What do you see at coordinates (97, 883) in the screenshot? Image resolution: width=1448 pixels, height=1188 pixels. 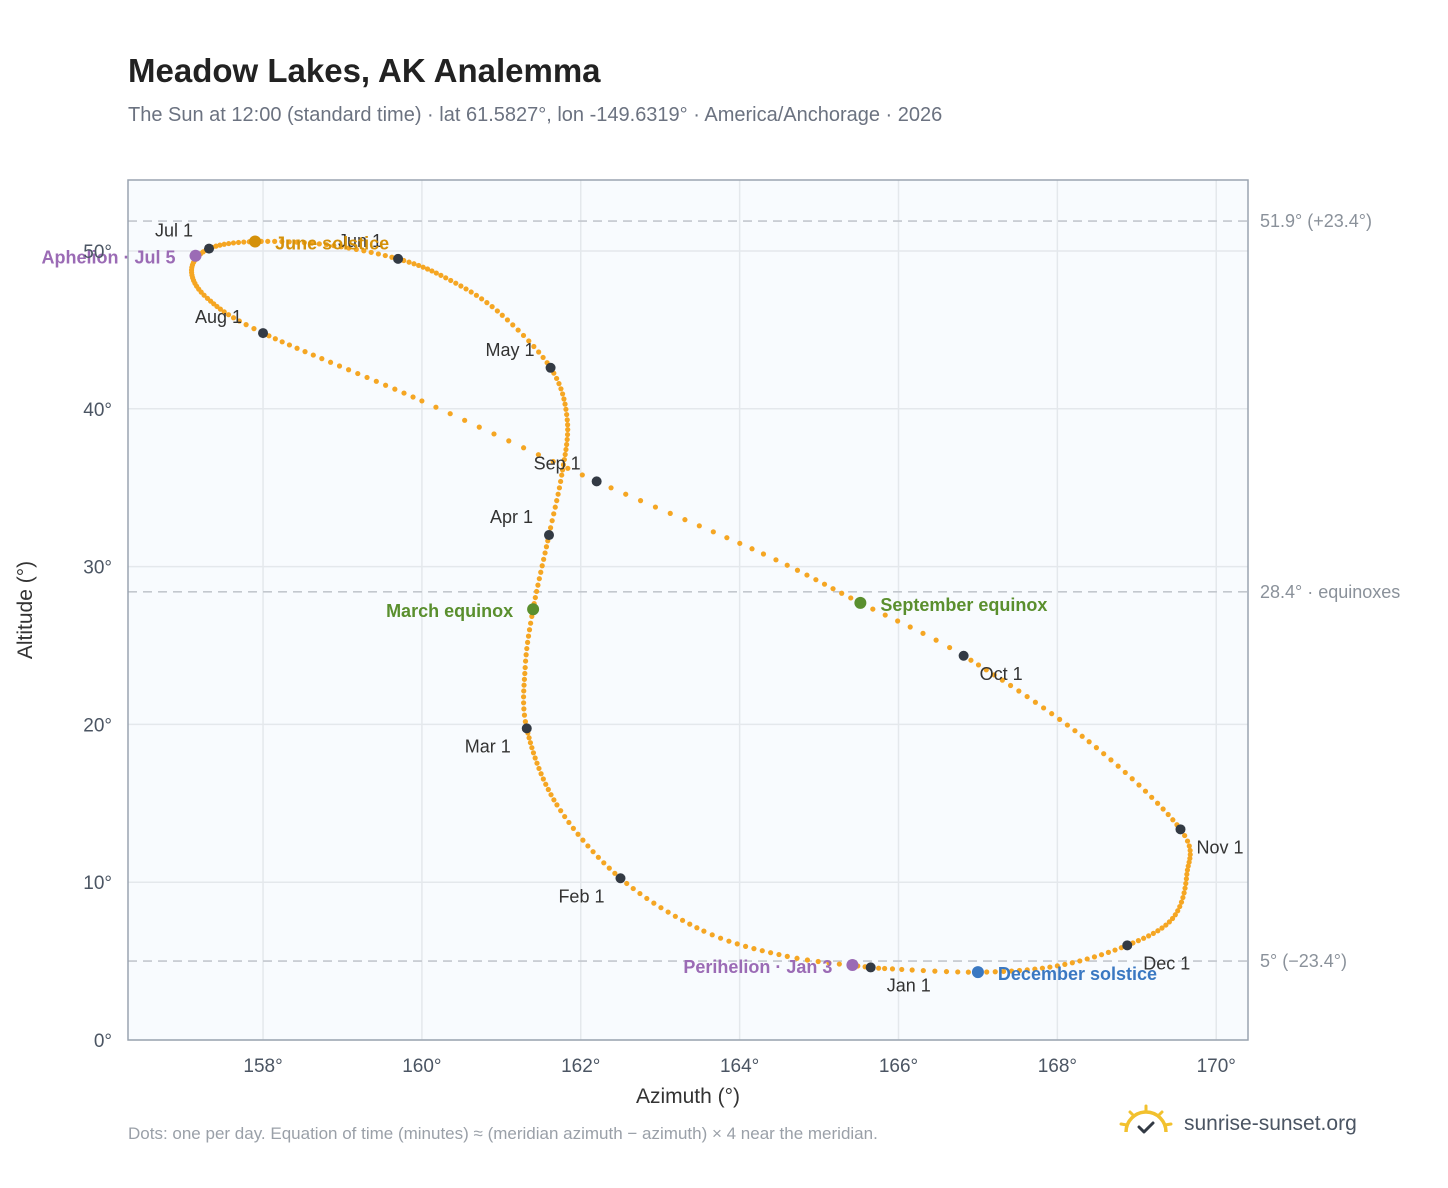 I see `y-tick-label: 10°` at bounding box center [97, 883].